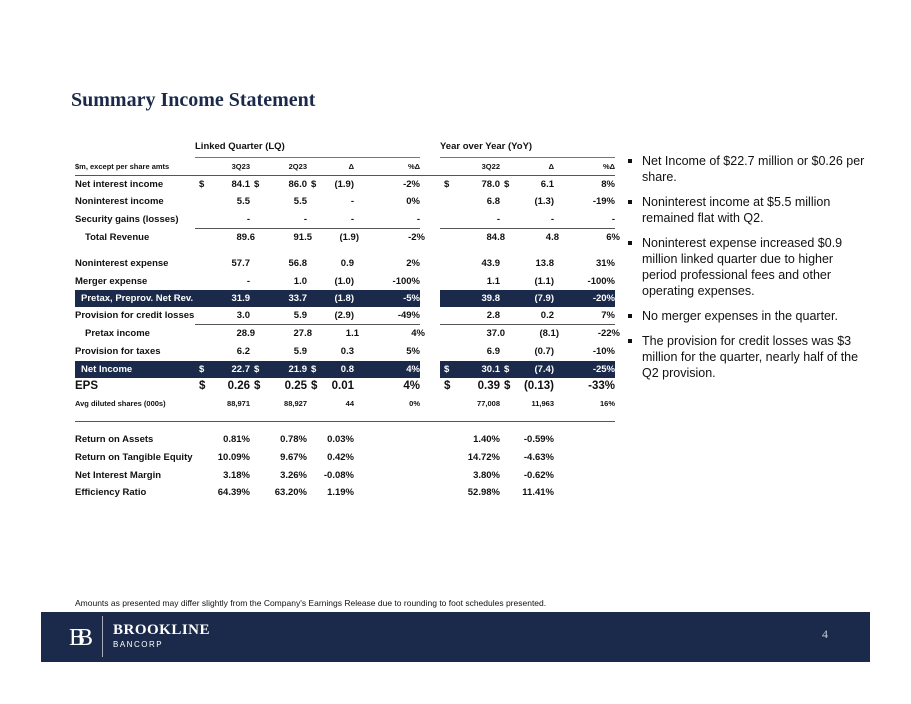  I want to click on table-cell: 16%, so click(607, 403).